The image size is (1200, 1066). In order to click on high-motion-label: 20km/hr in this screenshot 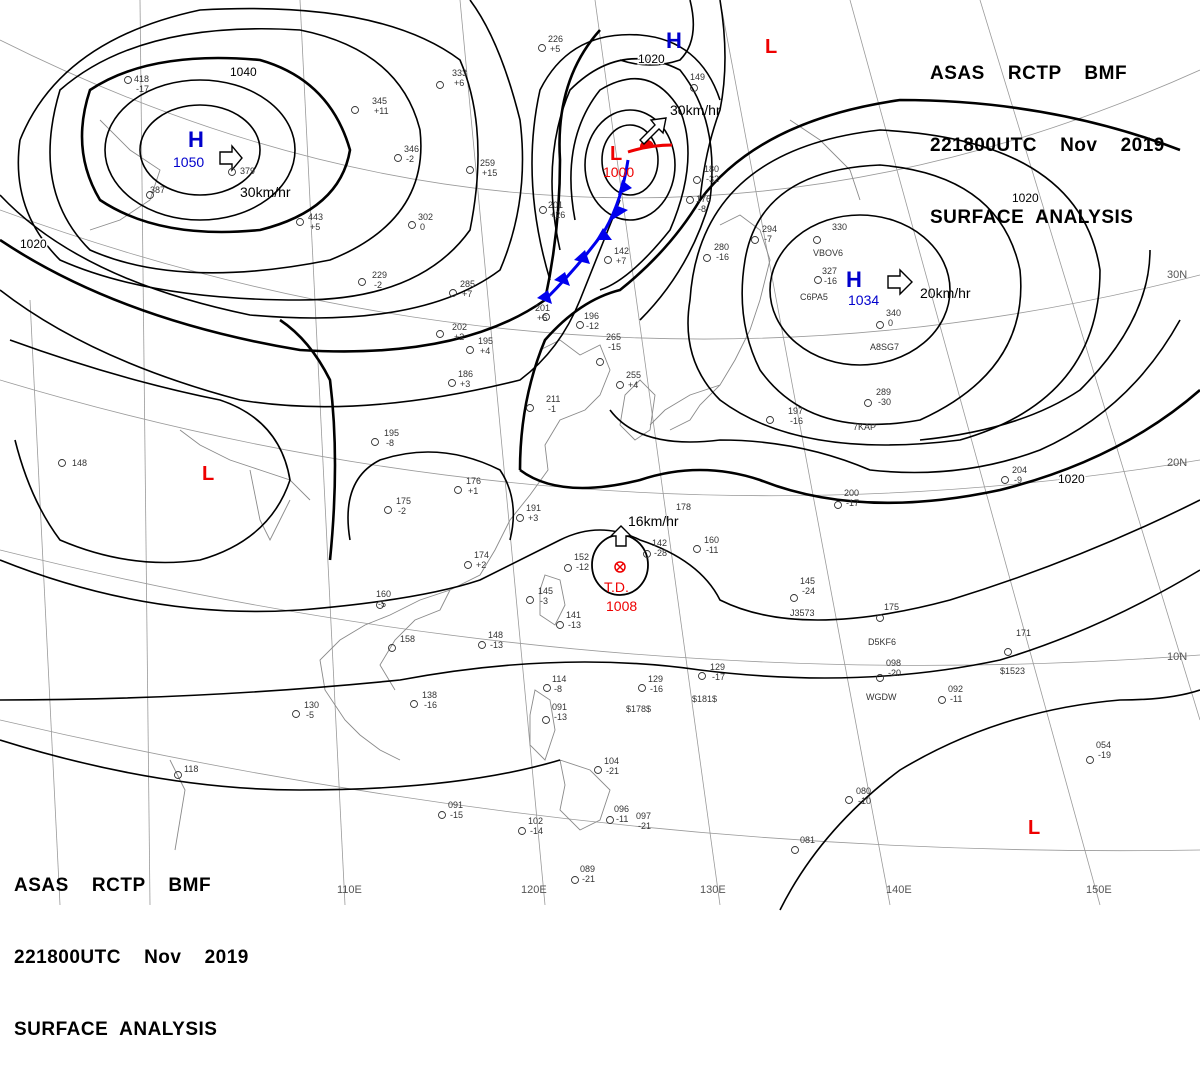, I will do `click(945, 293)`.